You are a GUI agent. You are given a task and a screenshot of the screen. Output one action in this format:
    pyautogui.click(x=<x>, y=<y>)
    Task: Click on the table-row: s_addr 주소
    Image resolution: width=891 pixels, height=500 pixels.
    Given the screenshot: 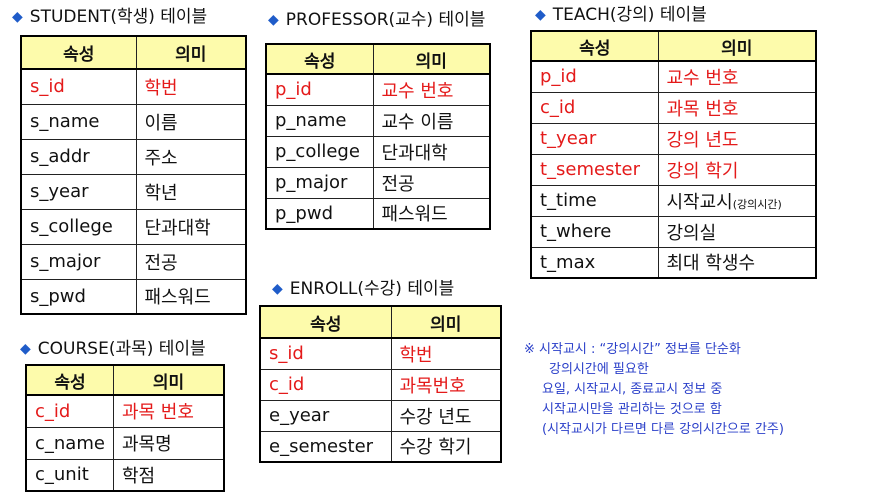 What is the action you would take?
    pyautogui.click(x=133, y=156)
    